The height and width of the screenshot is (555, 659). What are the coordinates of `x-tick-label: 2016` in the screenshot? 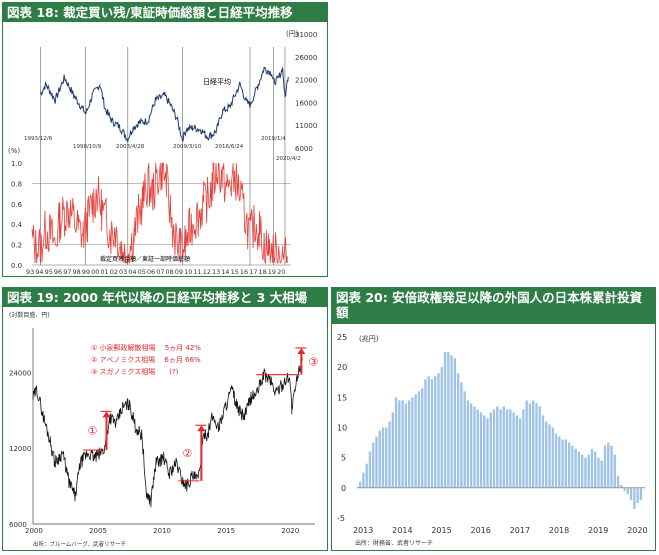 It's located at (481, 530).